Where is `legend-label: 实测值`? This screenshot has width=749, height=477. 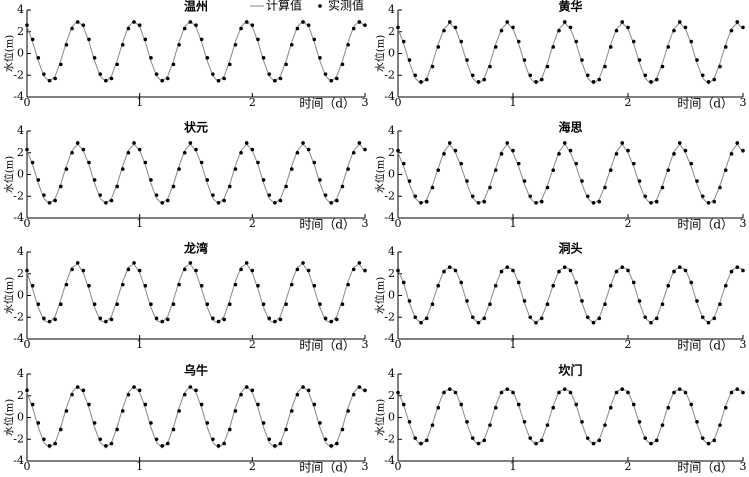
legend-label: 实测值 is located at coordinates (346, 6).